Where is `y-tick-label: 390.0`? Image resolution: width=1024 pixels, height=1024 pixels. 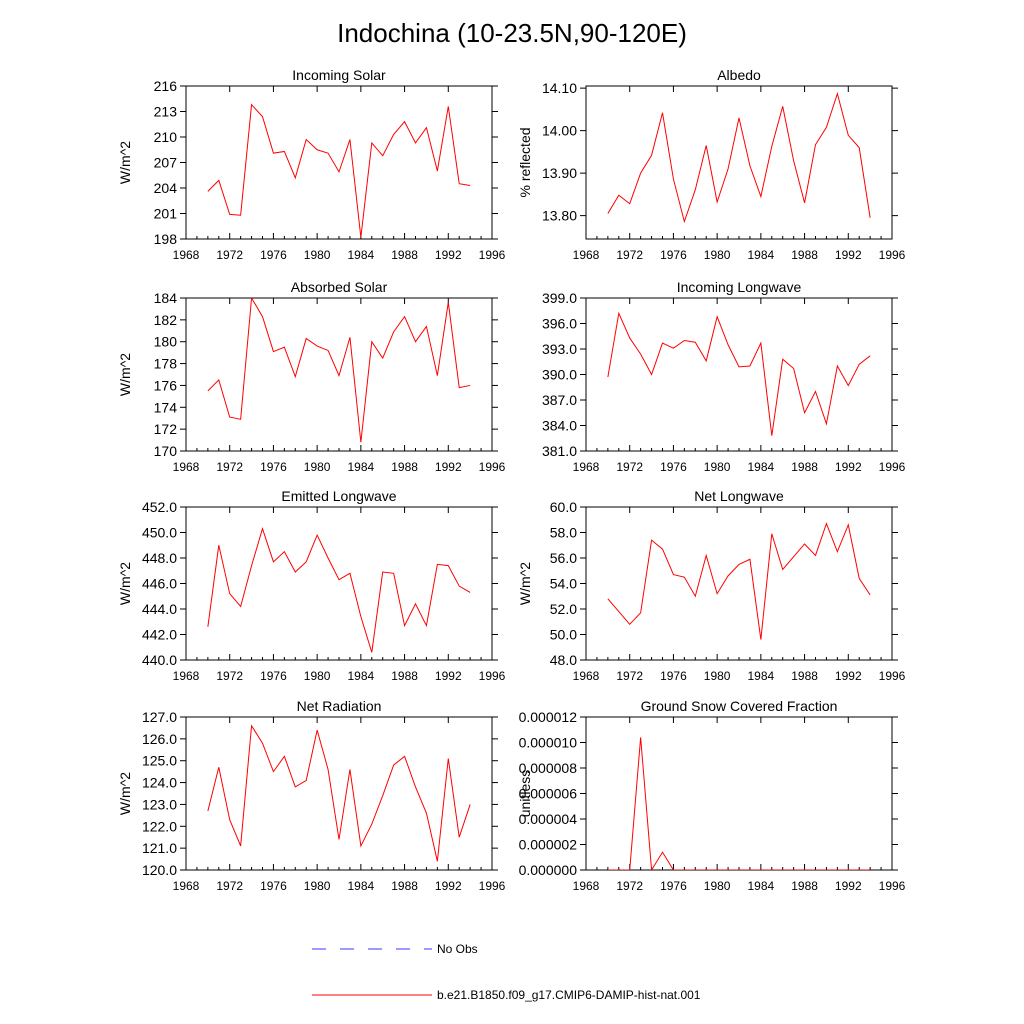 y-tick-label: 390.0 is located at coordinates (559, 375).